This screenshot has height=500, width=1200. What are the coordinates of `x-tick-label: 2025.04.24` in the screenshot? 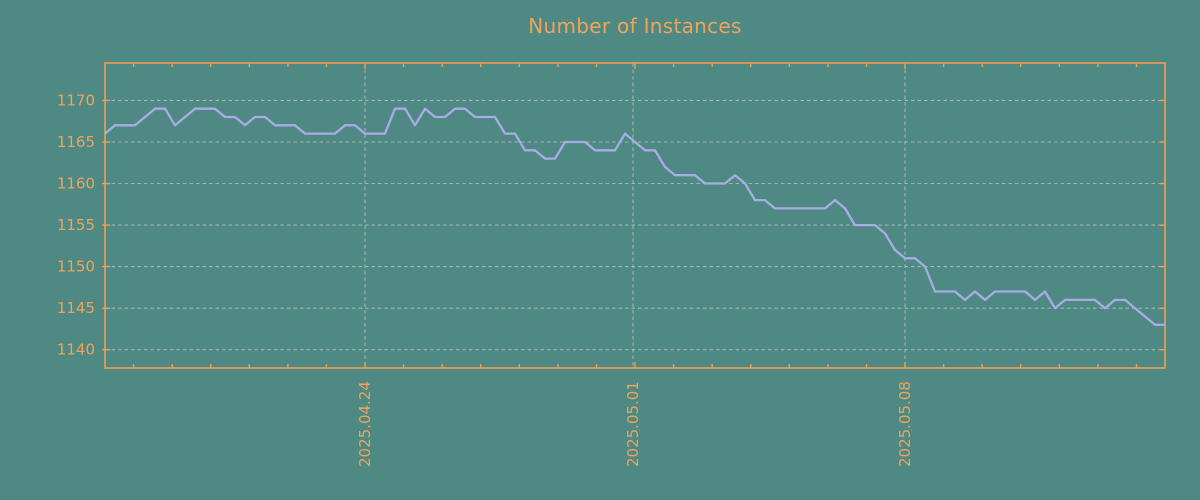 It's located at (365, 424).